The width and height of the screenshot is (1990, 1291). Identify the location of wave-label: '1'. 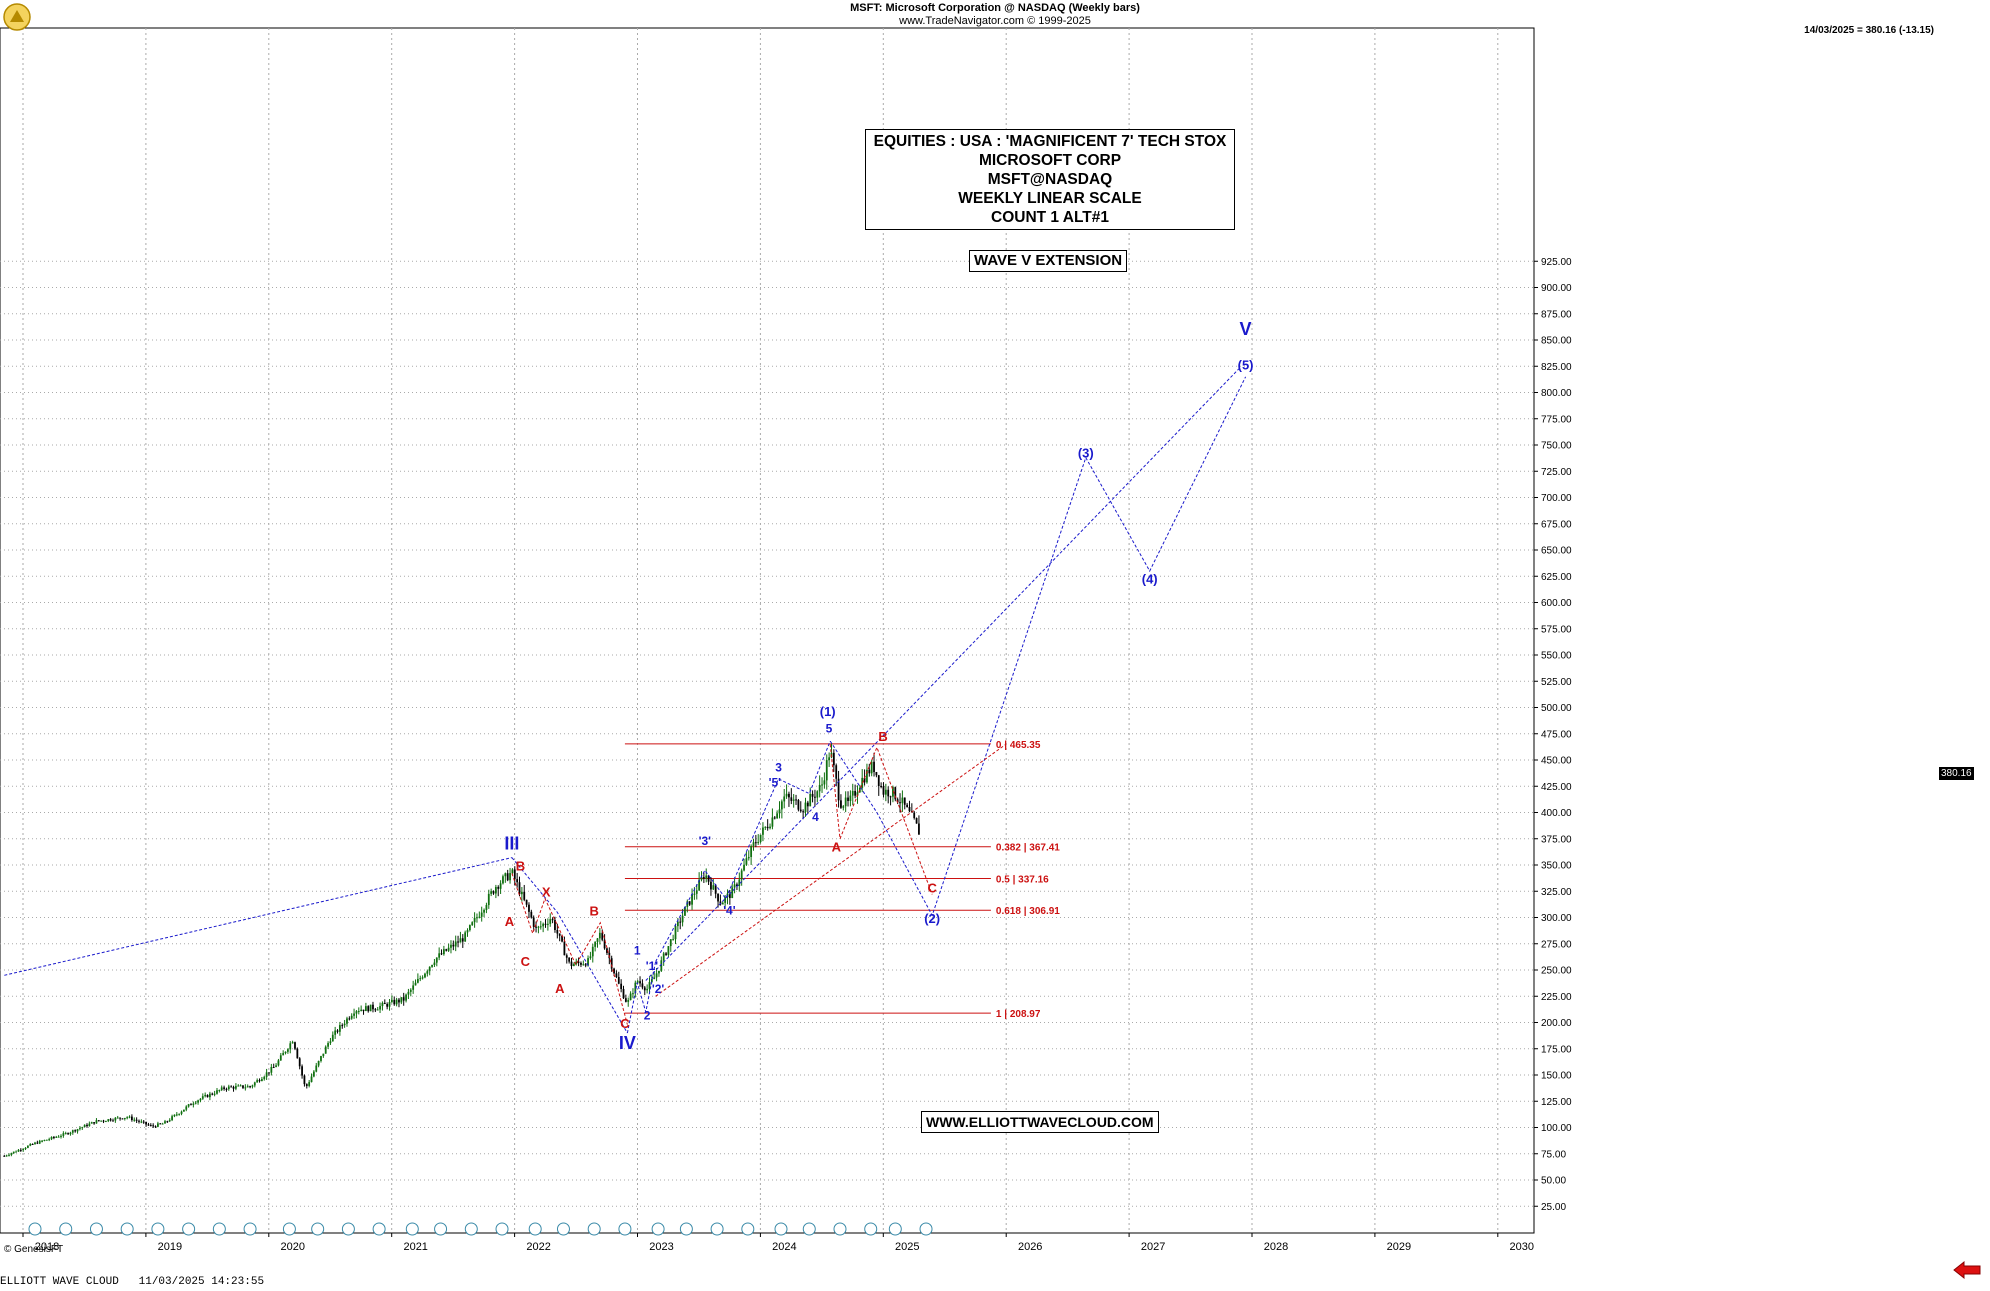
(652, 966).